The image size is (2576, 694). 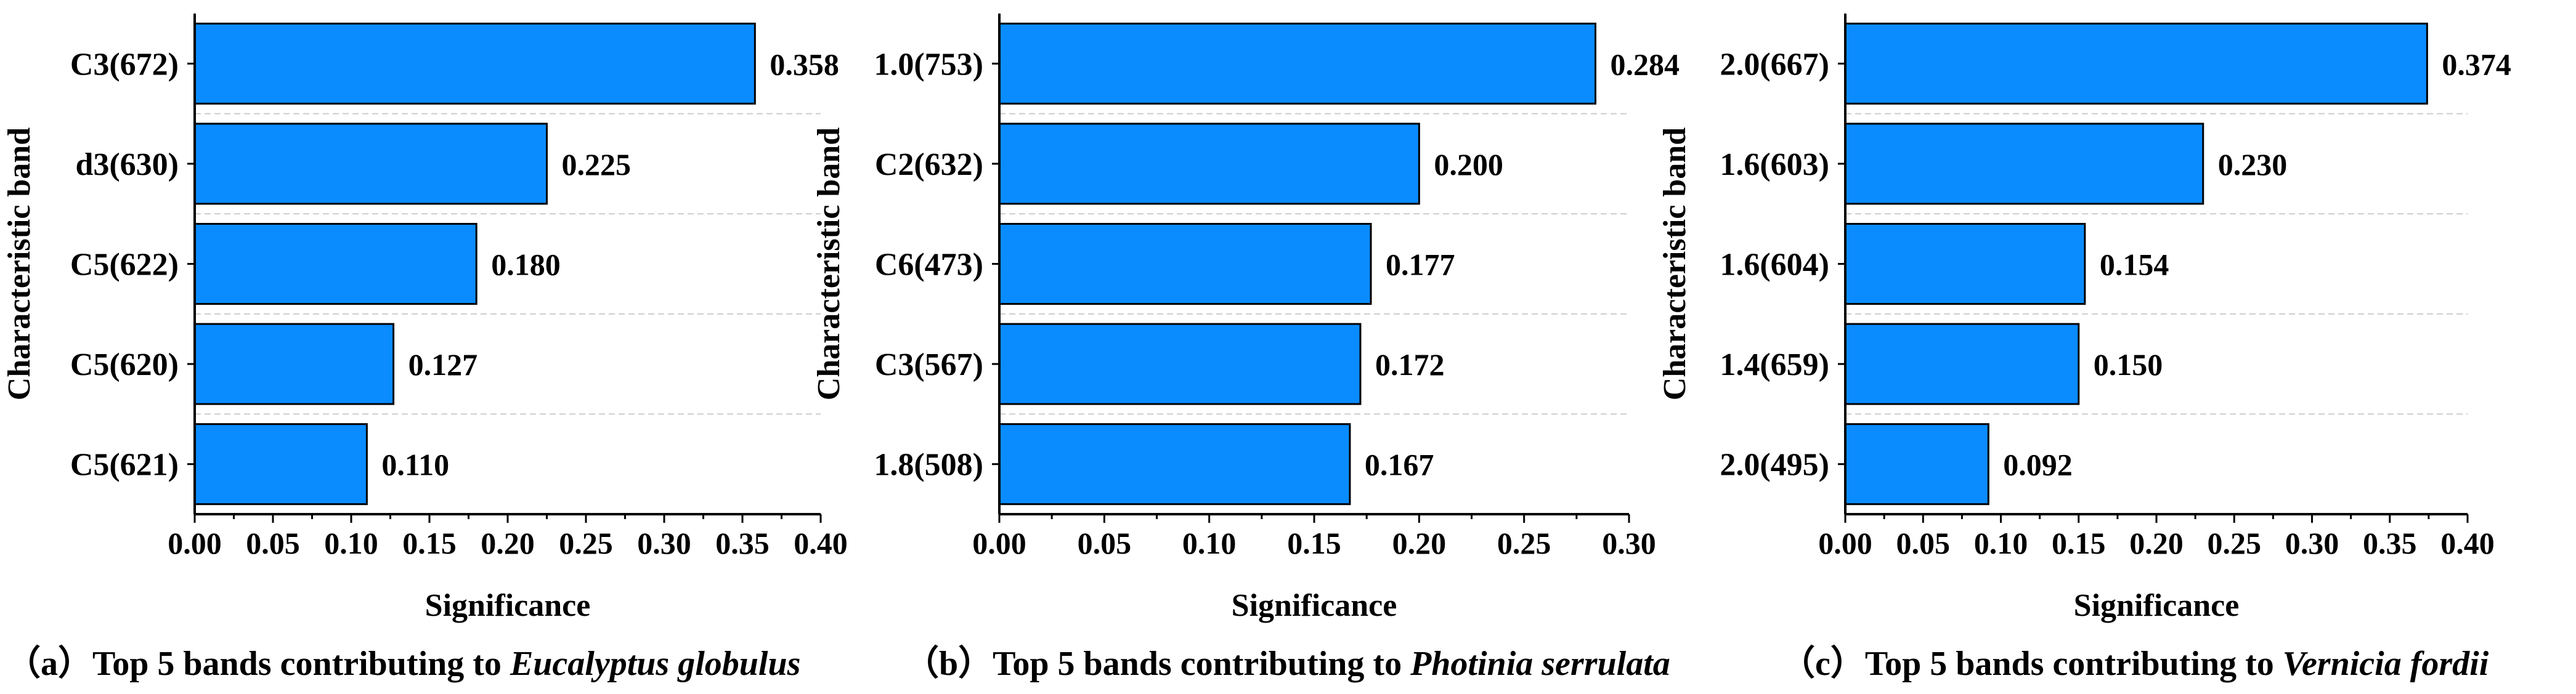 What do you see at coordinates (929, 265) in the screenshot?
I see `category-label: C6(473)` at bounding box center [929, 265].